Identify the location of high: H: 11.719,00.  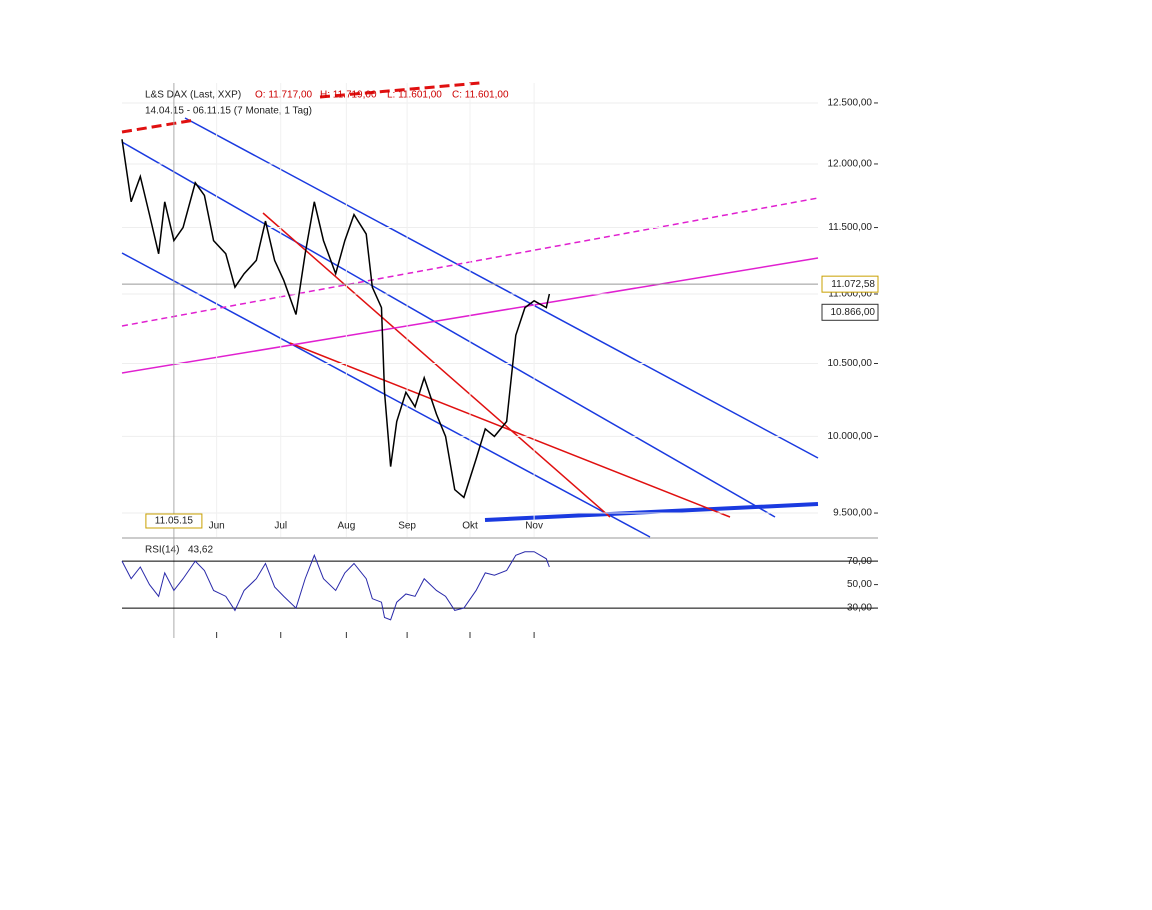
(348, 95).